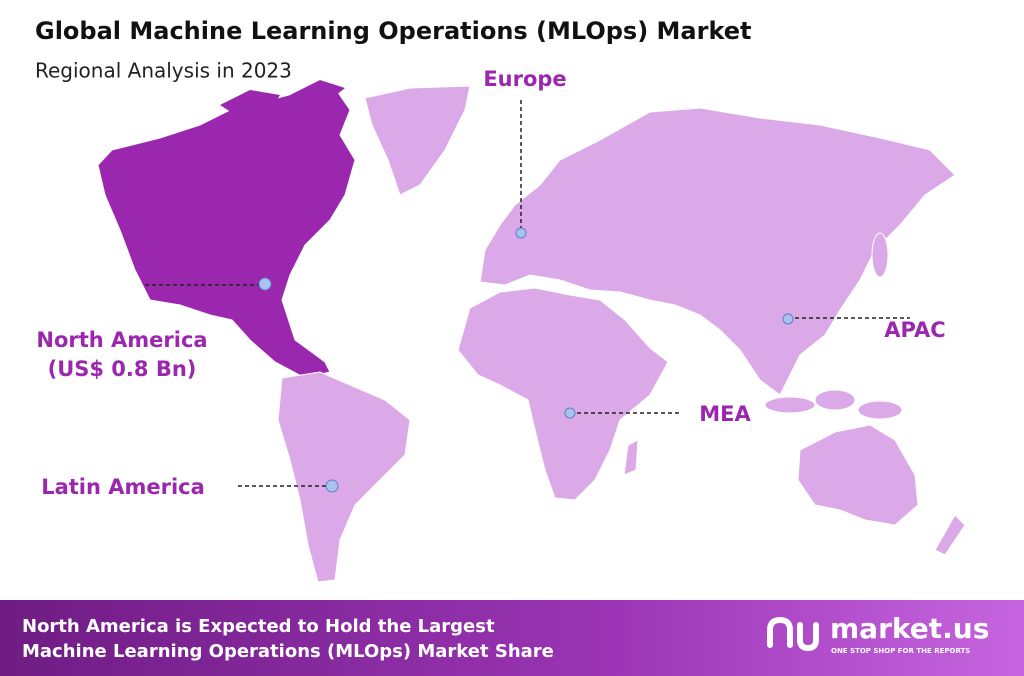  What do you see at coordinates (512, 638) in the screenshot?
I see `footer-band` at bounding box center [512, 638].